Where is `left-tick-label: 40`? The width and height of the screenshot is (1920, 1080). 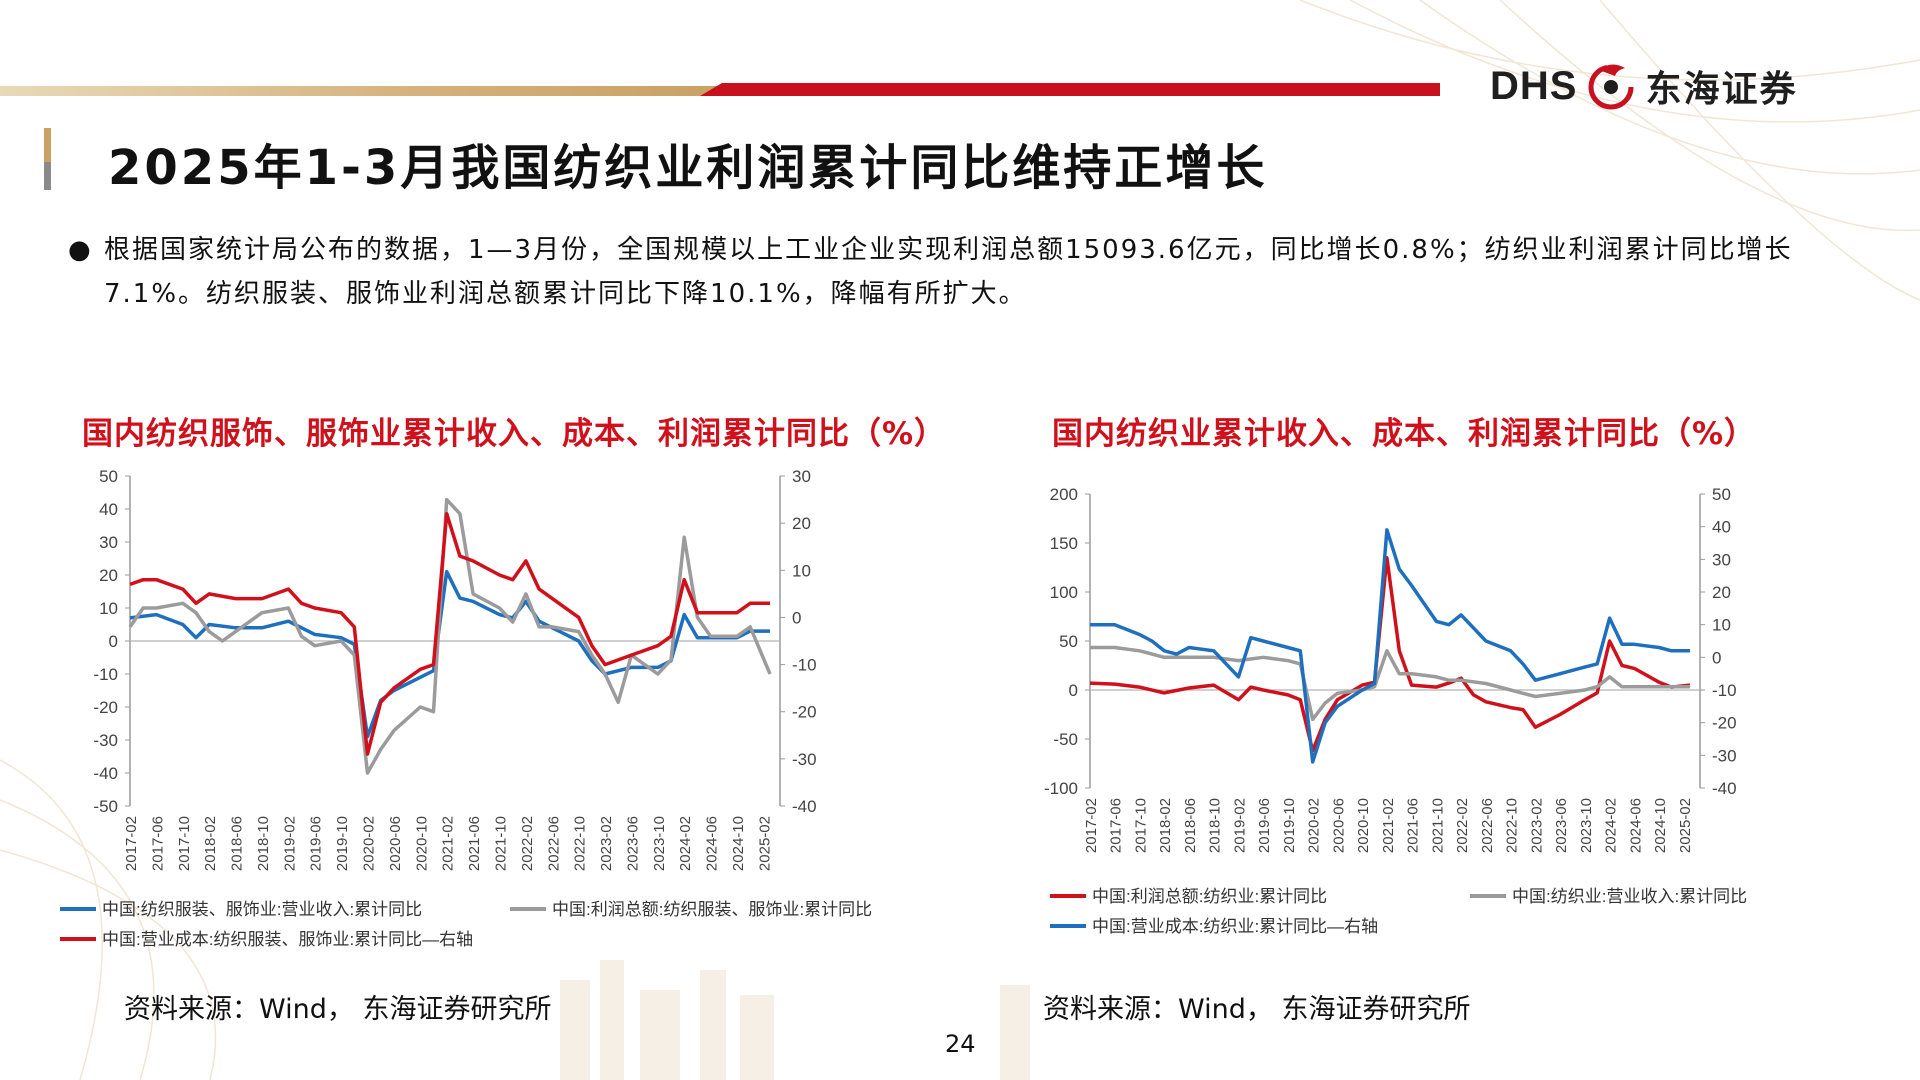
left-tick-label: 40 is located at coordinates (108, 509).